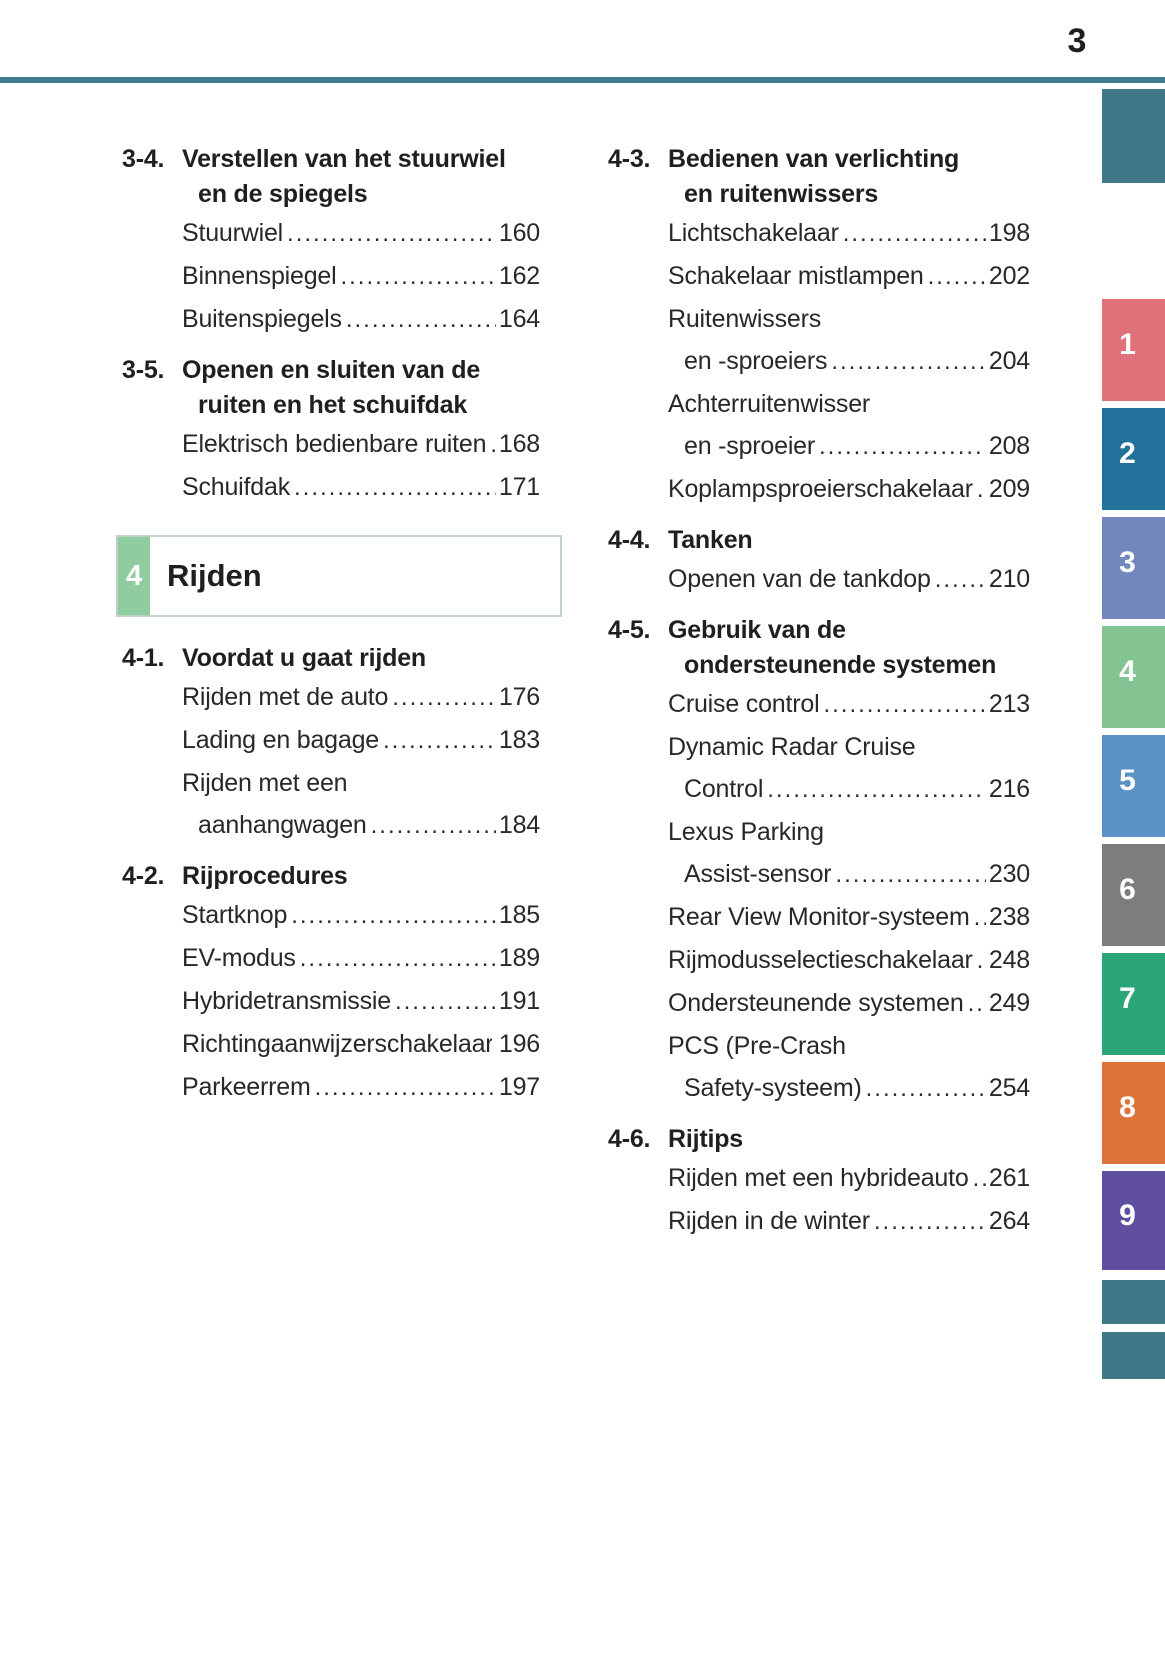 This screenshot has width=1165, height=1653. What do you see at coordinates (1009, 1088) in the screenshot?
I see `toc-item-page: 254` at bounding box center [1009, 1088].